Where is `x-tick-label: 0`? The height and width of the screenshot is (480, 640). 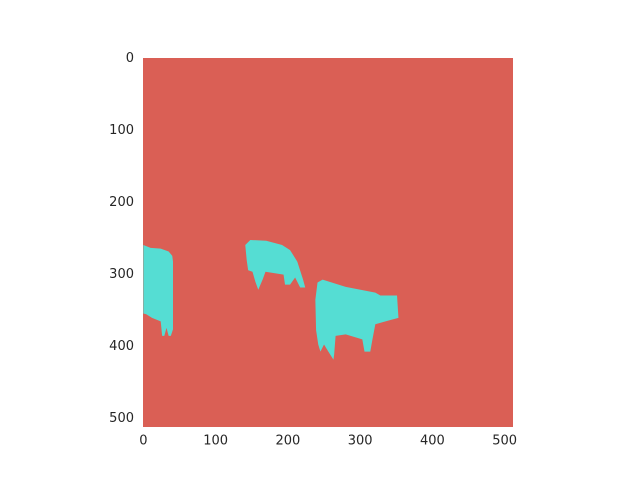
x-tick-label: 0 is located at coordinates (143, 441).